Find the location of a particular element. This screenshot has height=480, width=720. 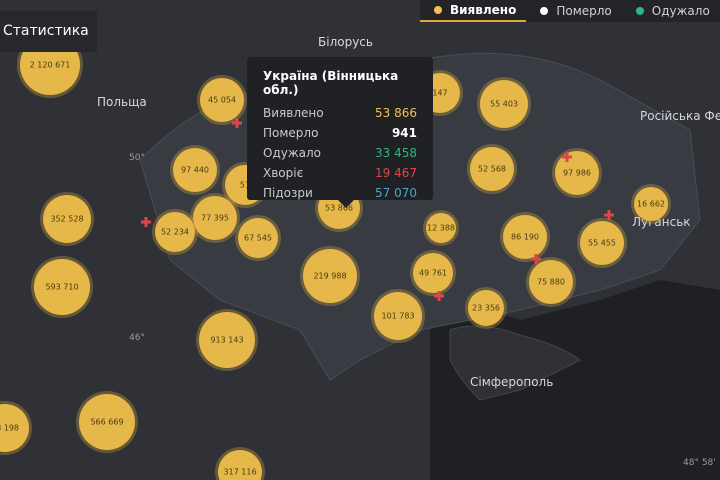

region-bubble: 12 388 is located at coordinates (441, 228).